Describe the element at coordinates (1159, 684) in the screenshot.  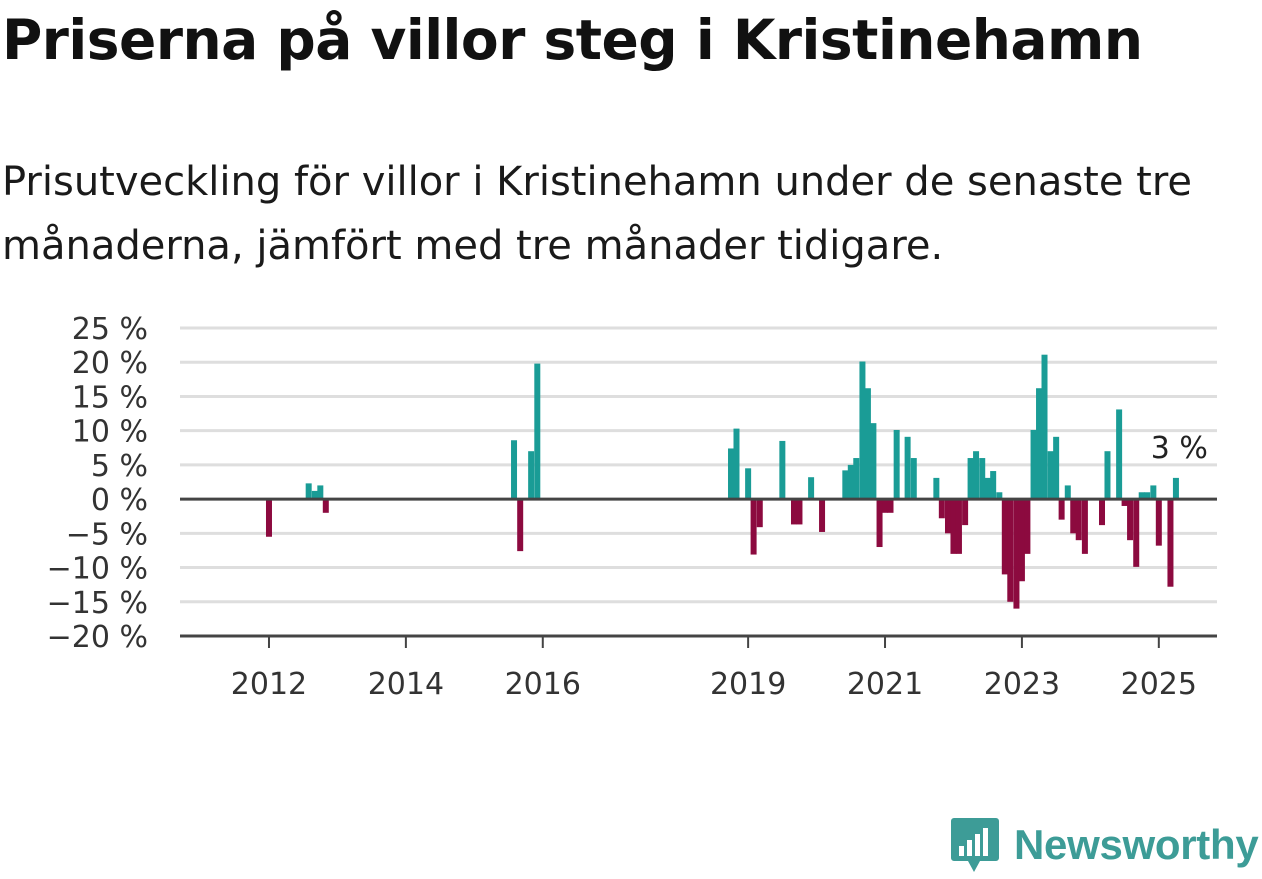
I see `x-tick-label: 2025` at that location.